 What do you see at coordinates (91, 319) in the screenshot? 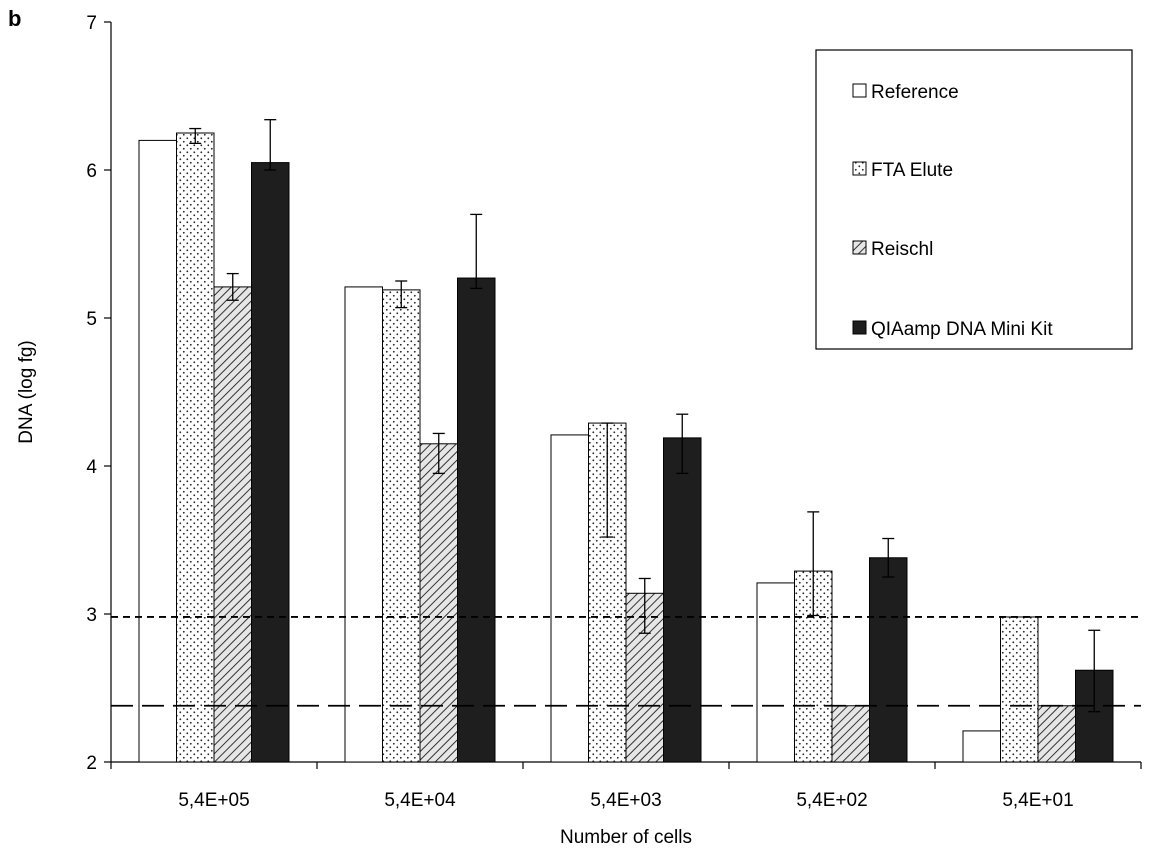
I see `y-tick-label: 5` at bounding box center [91, 319].